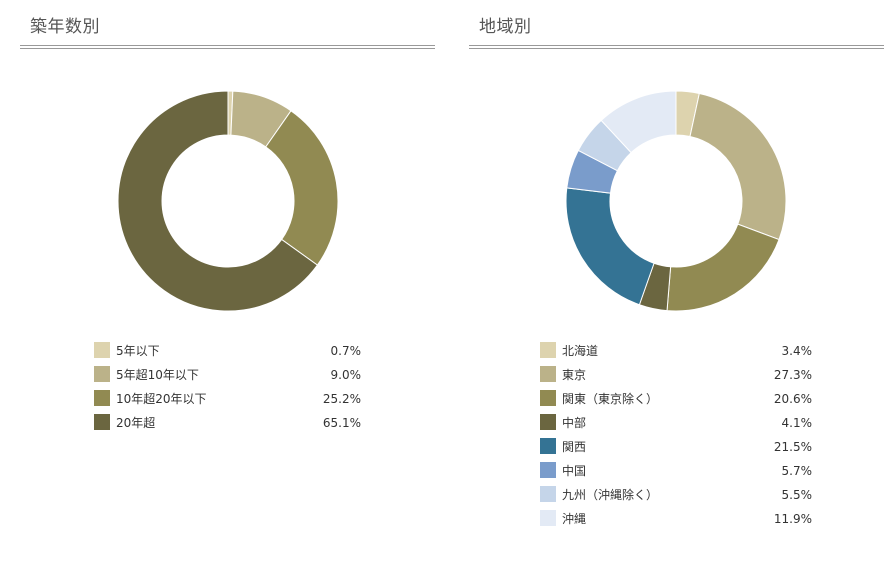 This screenshot has height=566, width=894. What do you see at coordinates (797, 471) in the screenshot?
I see `legend-value: 5.7%` at bounding box center [797, 471].